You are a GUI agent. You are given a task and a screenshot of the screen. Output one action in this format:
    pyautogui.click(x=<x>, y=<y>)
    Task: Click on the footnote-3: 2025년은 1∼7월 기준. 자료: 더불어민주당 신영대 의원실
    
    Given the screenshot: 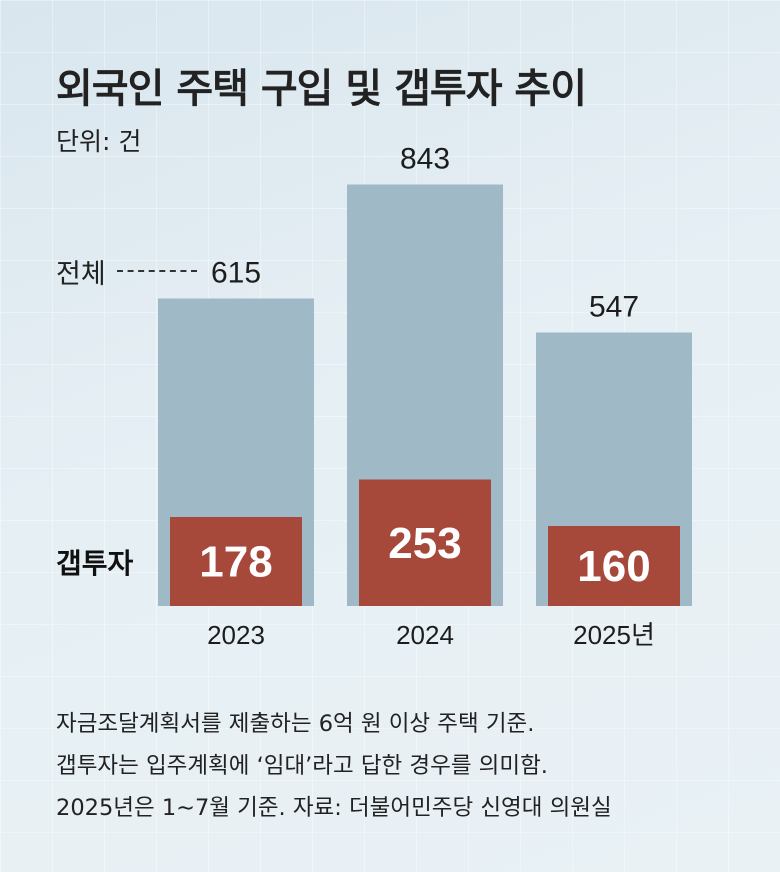 What is the action you would take?
    pyautogui.click(x=334, y=808)
    